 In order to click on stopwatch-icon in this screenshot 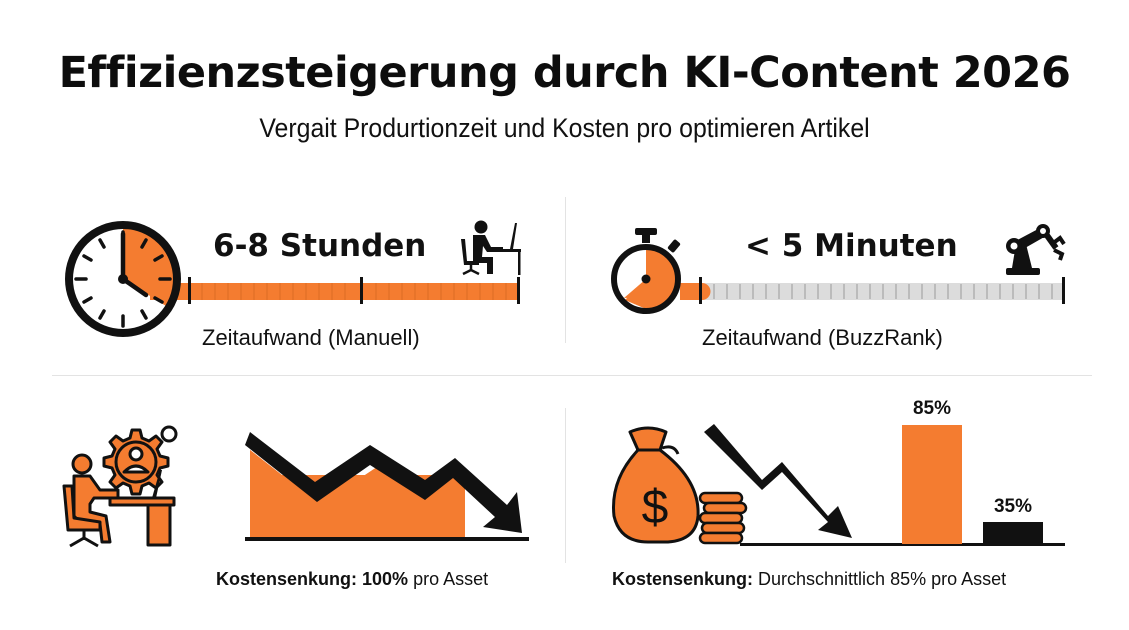, I will do `click(646, 271)`.